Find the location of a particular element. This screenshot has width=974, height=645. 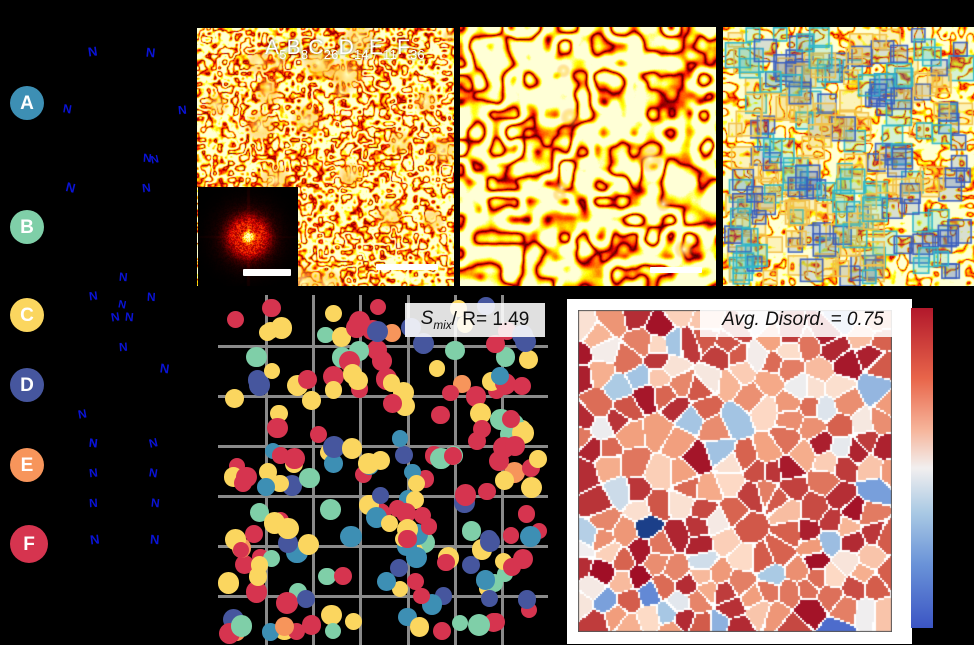

avg-disorder-text: Avg. Disord. = 0.75 is located at coordinates (803, 319).